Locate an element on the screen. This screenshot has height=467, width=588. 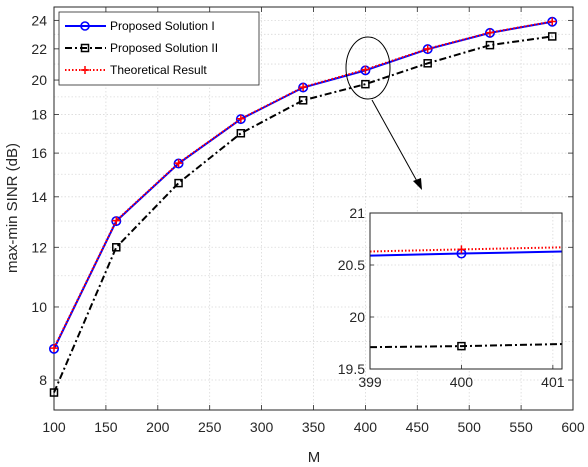
inset-y-ticks: 19.5 20 20.5 21 is located at coordinates (356, 291).